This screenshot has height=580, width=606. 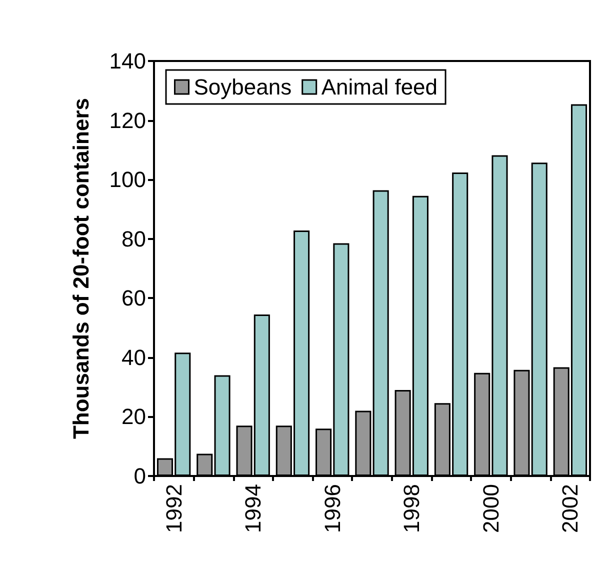 I want to click on x-tick-label: 2002, so click(x=570, y=508).